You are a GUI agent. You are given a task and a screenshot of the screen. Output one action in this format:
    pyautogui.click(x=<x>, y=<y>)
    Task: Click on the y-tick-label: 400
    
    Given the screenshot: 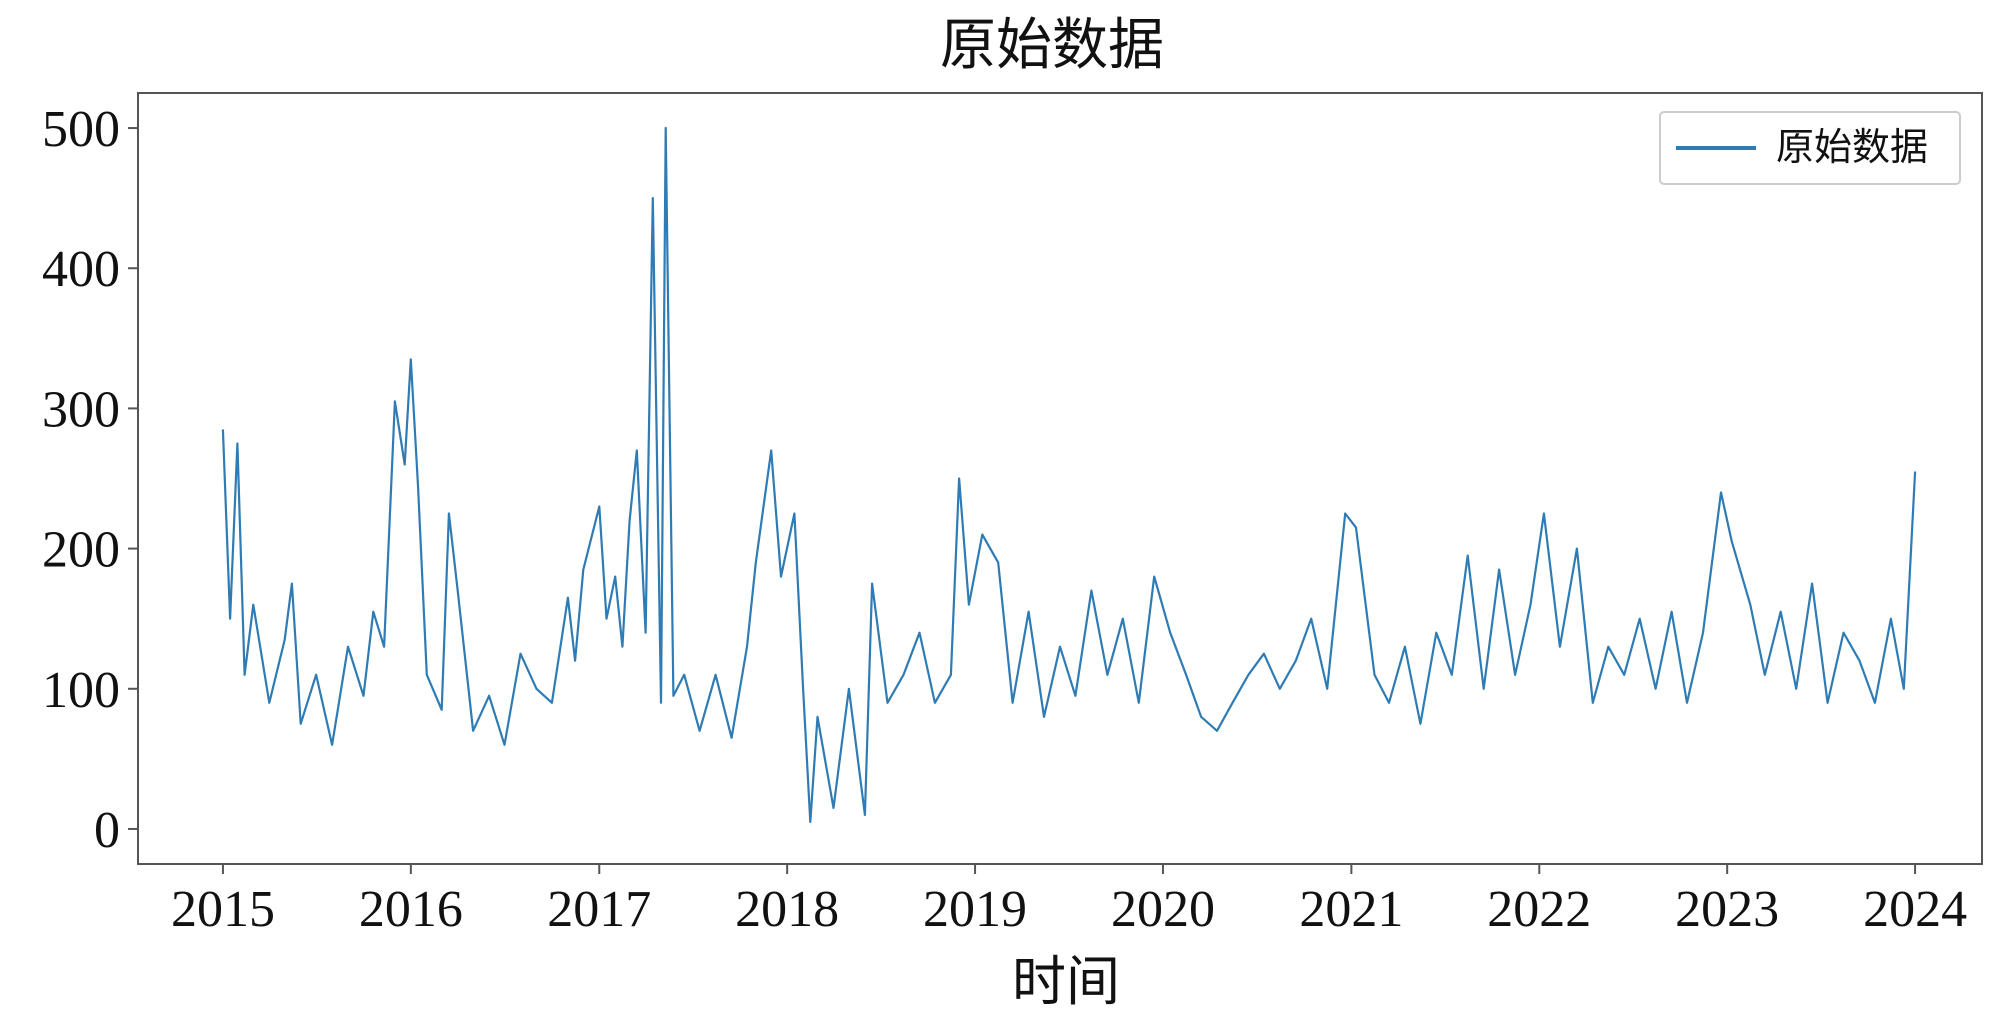 What is the action you would take?
    pyautogui.click(x=81, y=269)
    